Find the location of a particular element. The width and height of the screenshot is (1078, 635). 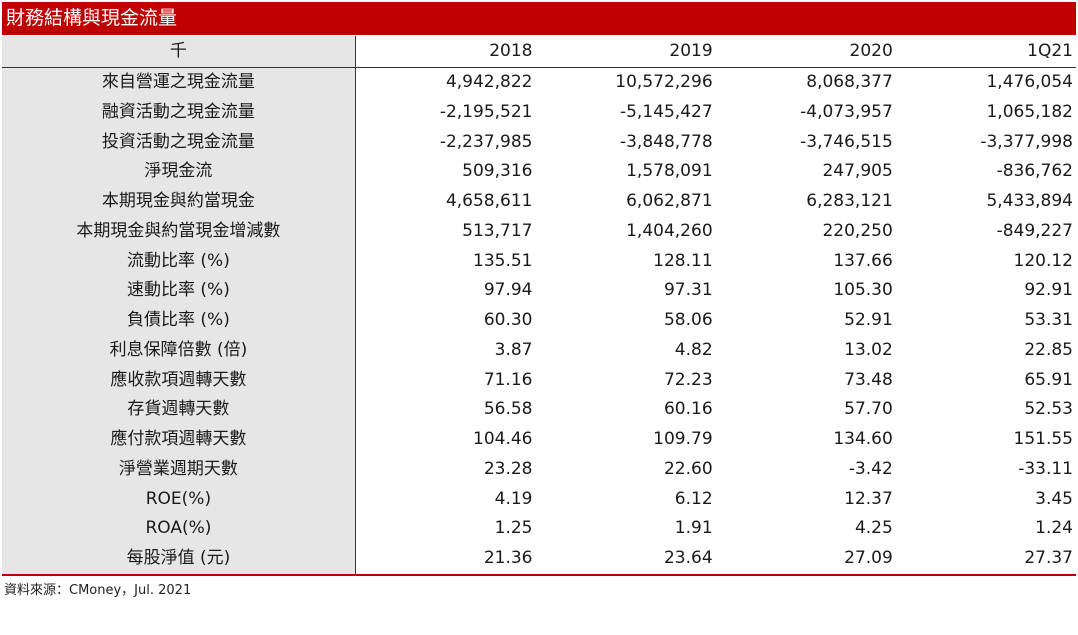

source-note: 資料來源：CMoney，Jul. 2021 is located at coordinates (98, 590).